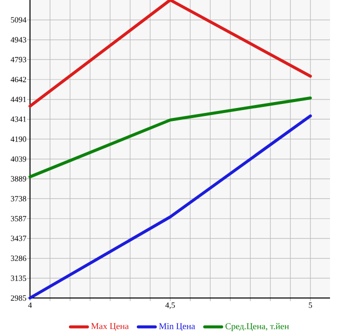 The height and width of the screenshot is (335, 345). What do you see at coordinates (177, 327) in the screenshot?
I see `legend-label: Min Цена` at bounding box center [177, 327].